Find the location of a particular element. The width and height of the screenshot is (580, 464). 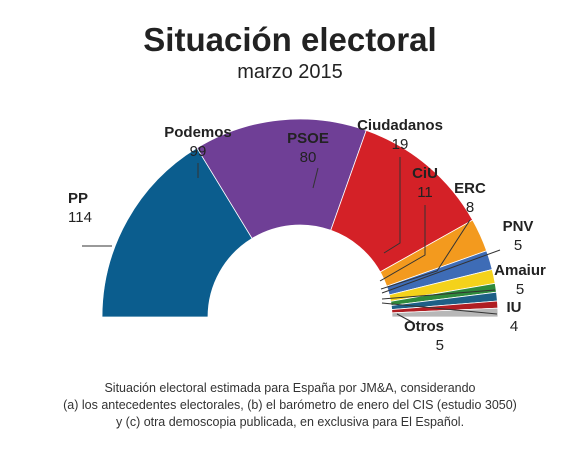

label-name-pp: PP is located at coordinates (78, 198).